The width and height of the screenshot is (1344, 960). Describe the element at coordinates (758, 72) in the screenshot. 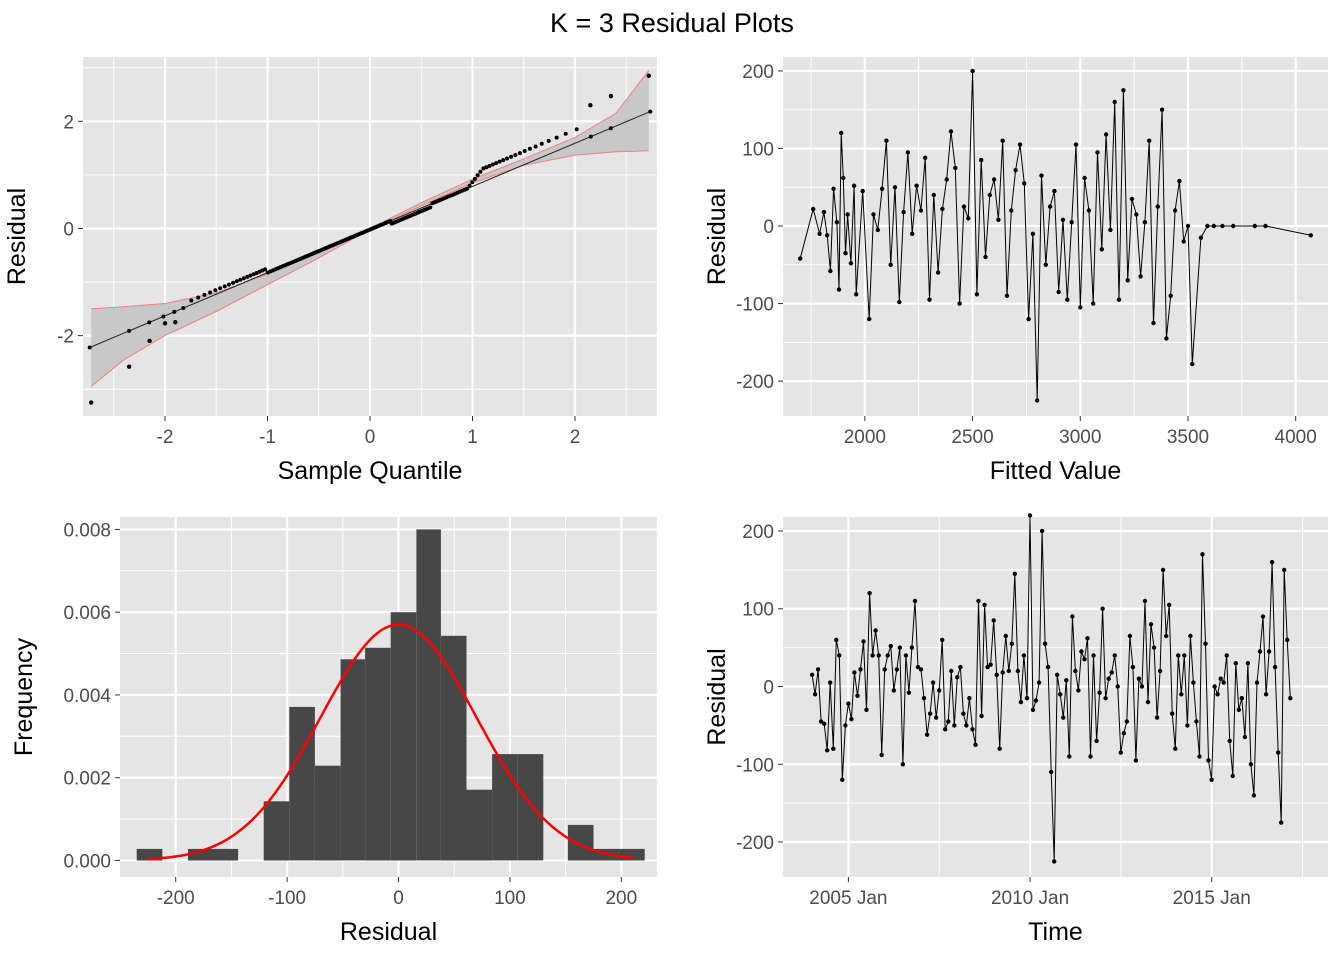

I see `y-tick-label: 200` at that location.